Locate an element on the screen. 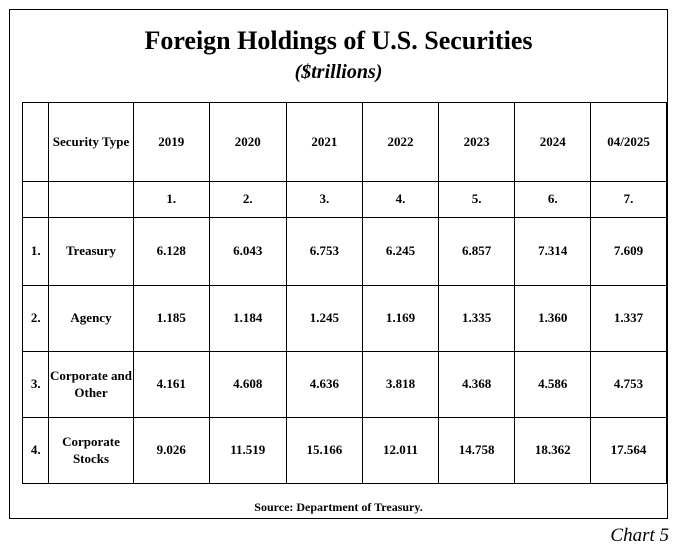 This screenshot has height=547, width=687. value-cell: 1.337 is located at coordinates (628, 318).